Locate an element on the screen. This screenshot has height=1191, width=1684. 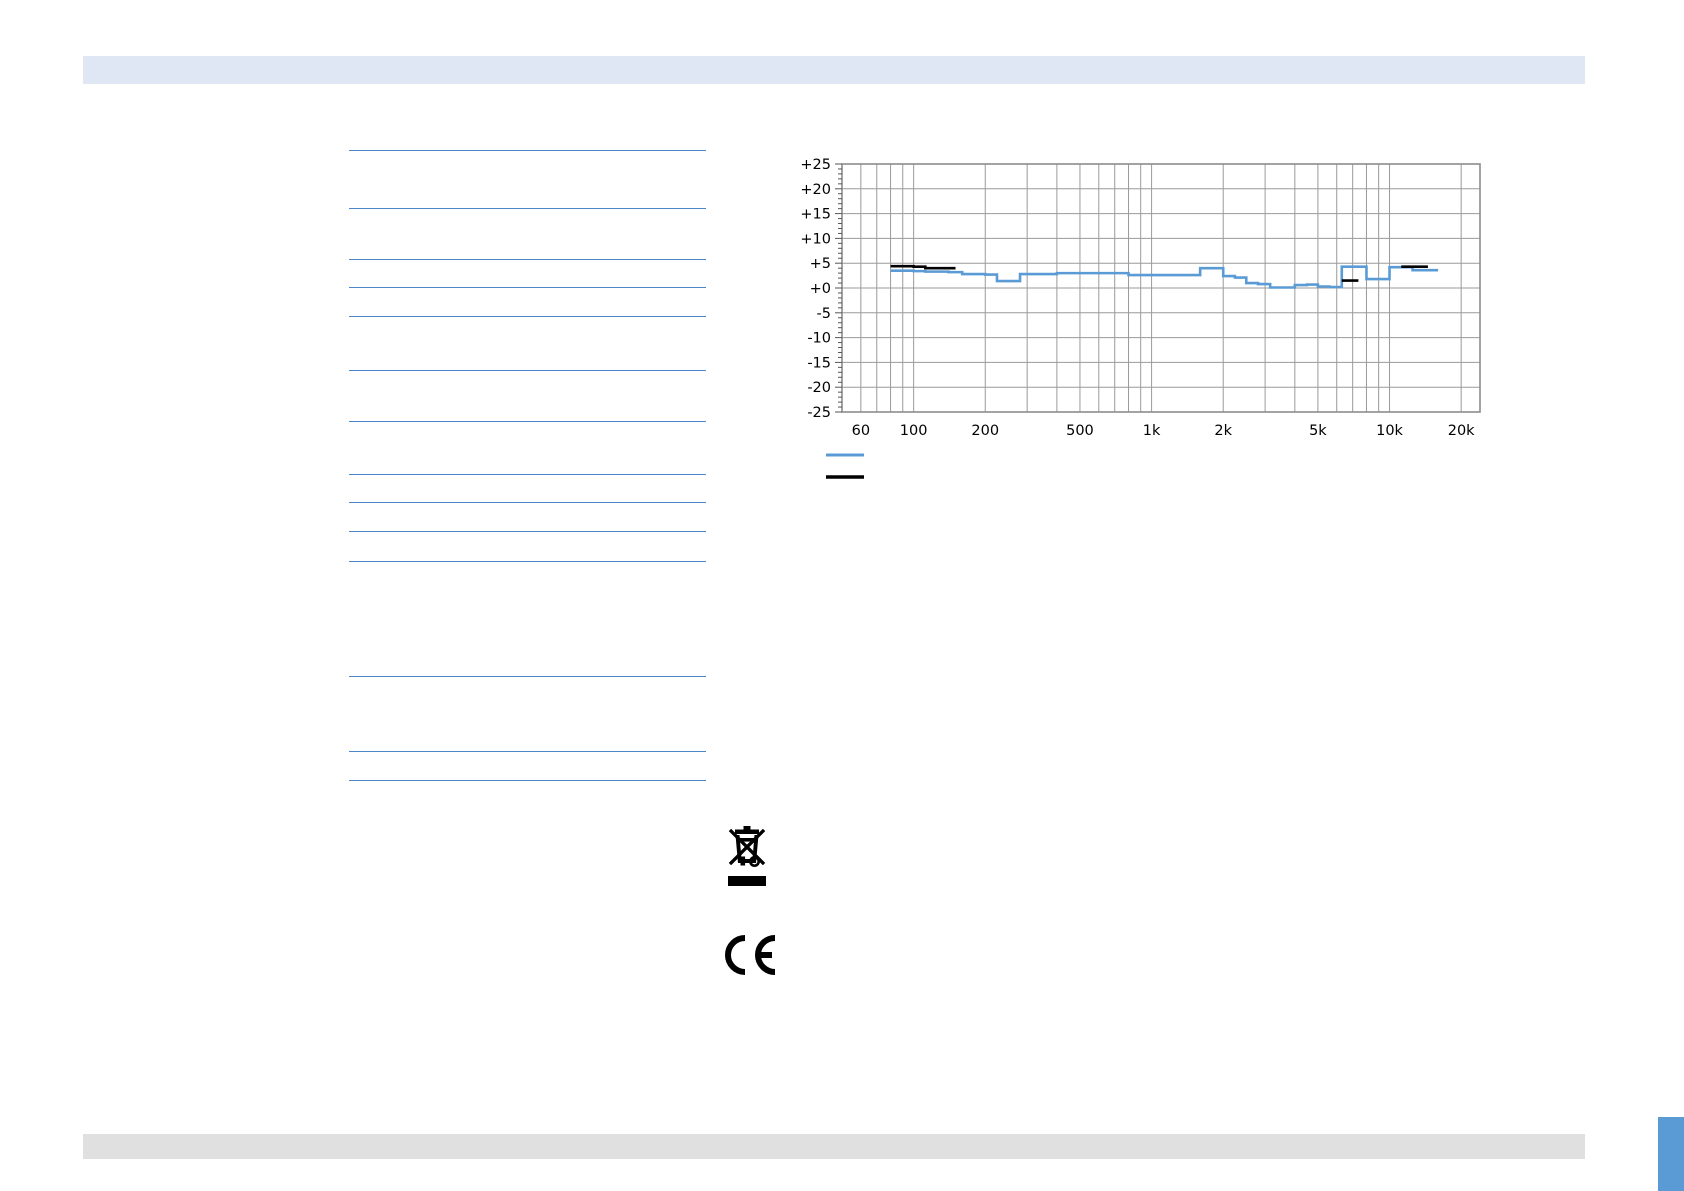
y-tick-label: +15 is located at coordinates (815, 215).